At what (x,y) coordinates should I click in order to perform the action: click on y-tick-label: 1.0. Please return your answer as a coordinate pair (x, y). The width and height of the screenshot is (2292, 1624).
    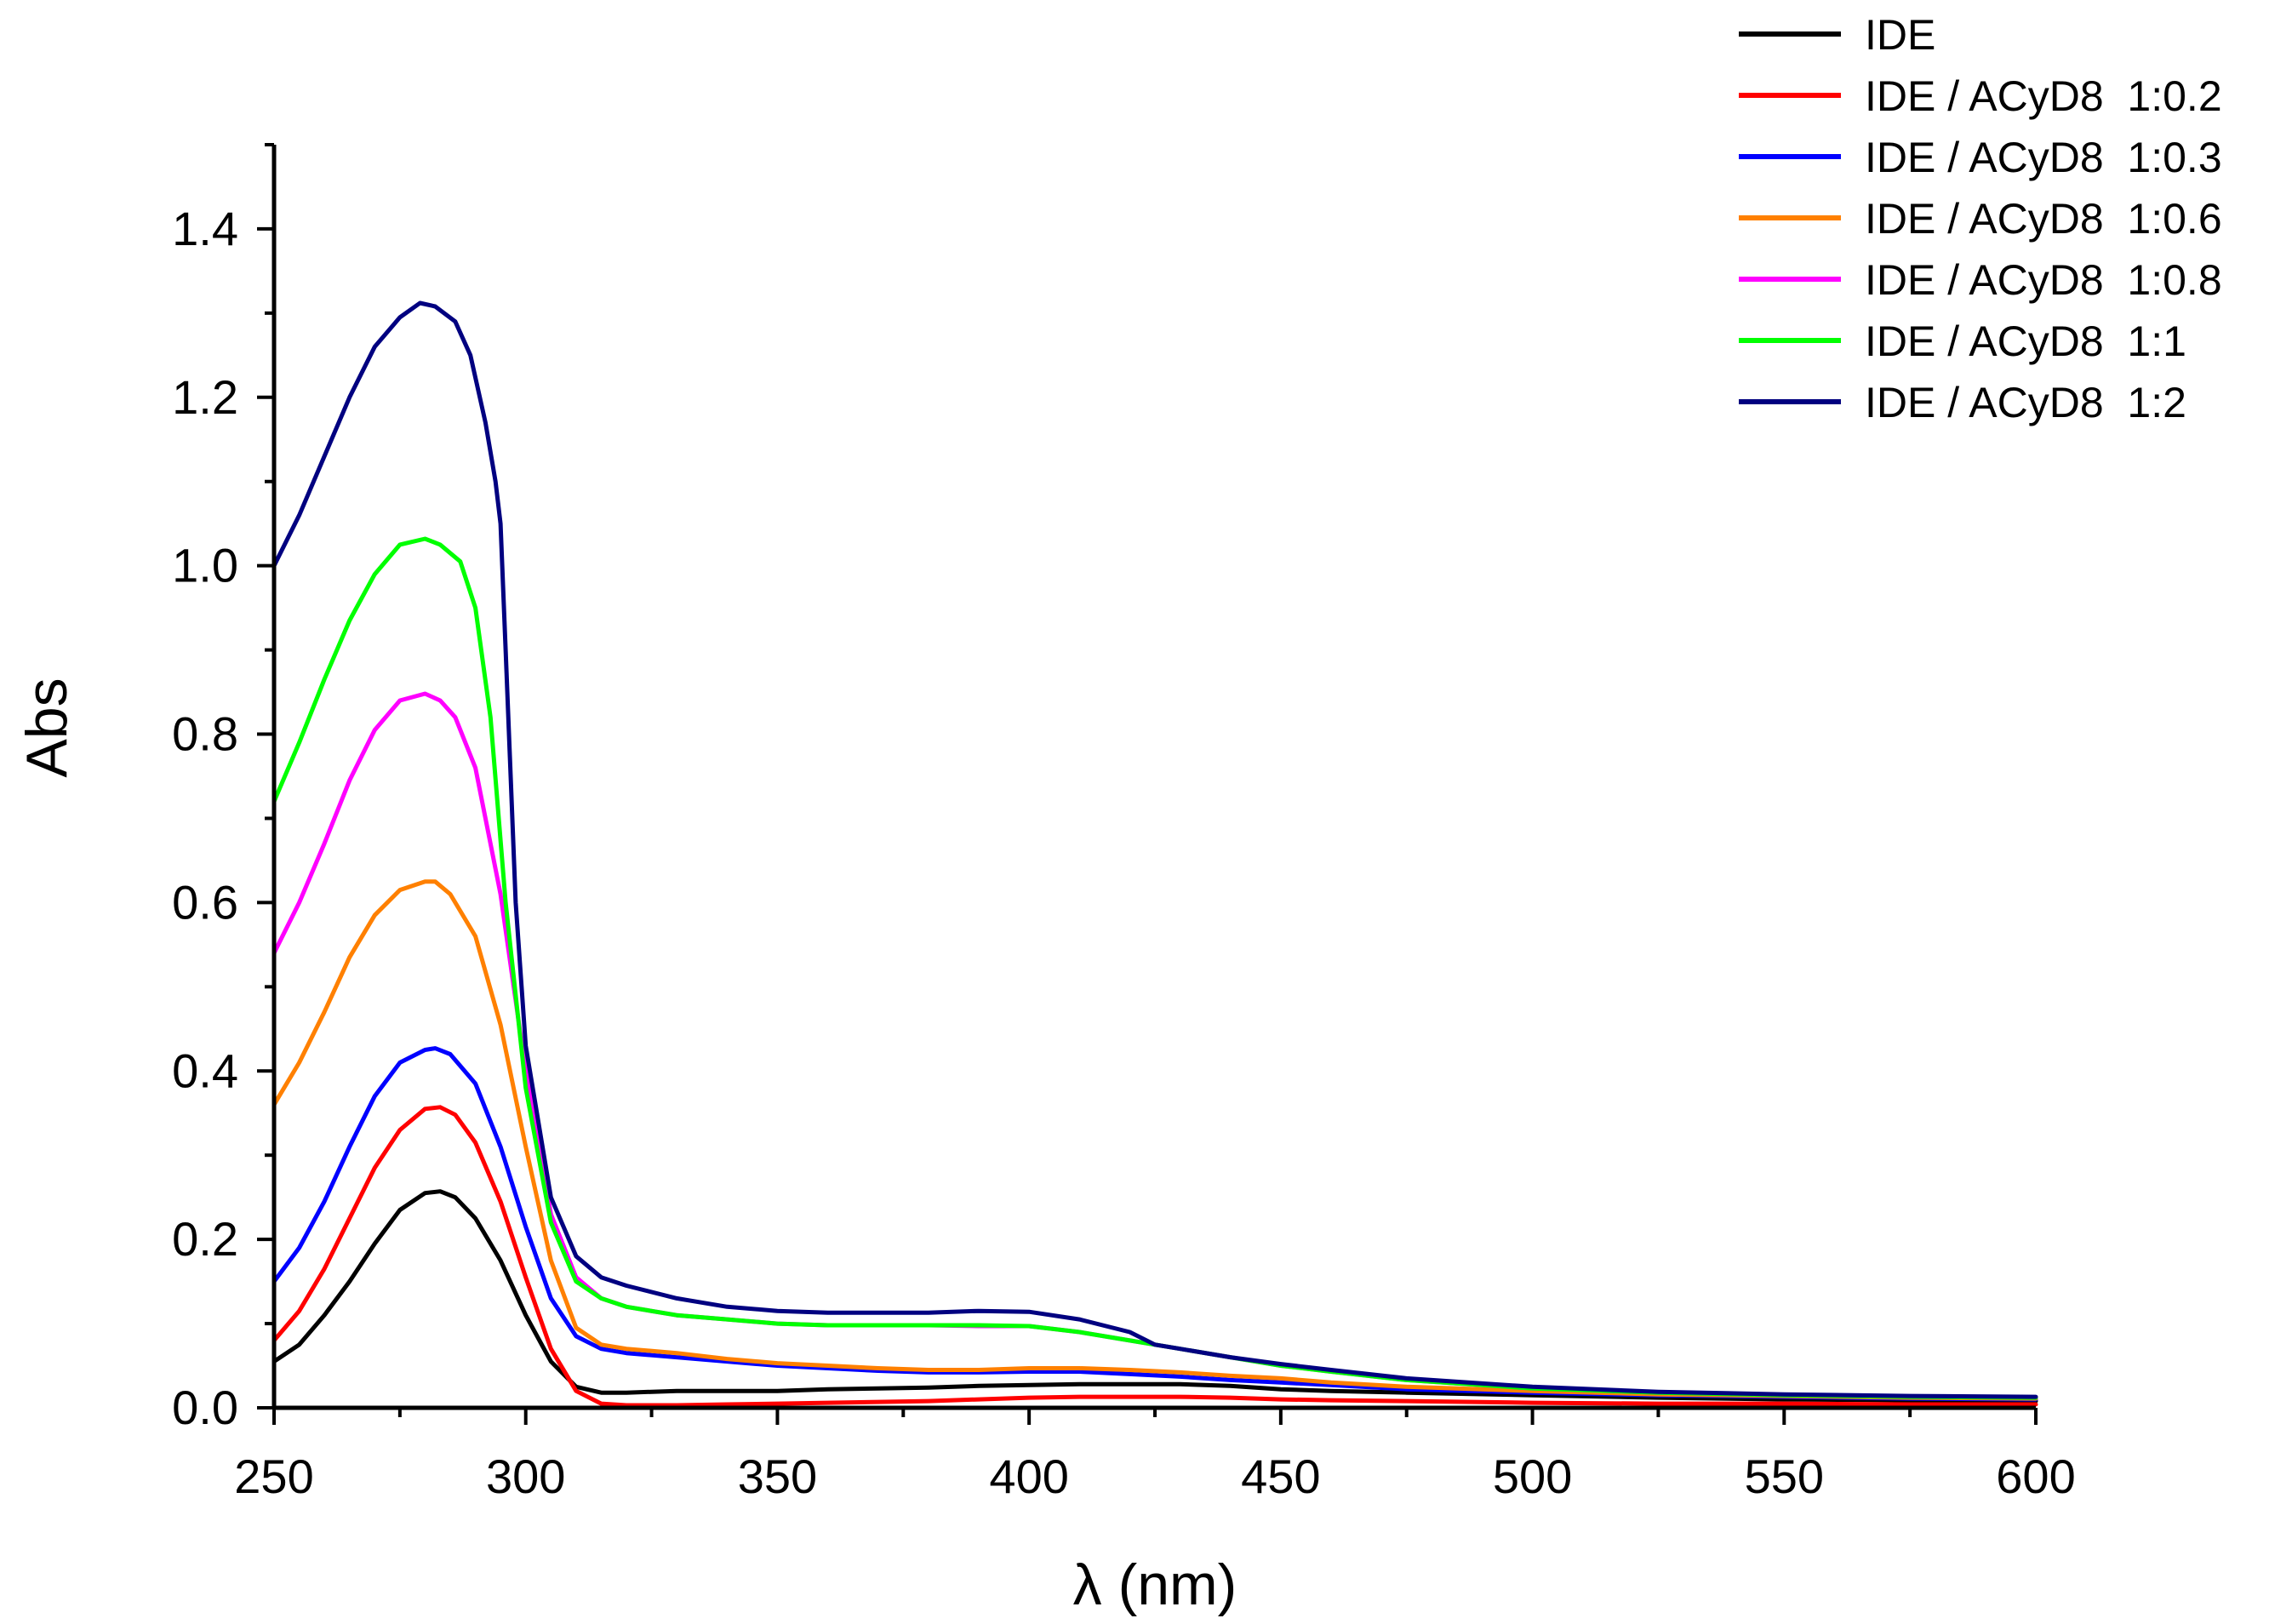
    Looking at the image, I should click on (205, 565).